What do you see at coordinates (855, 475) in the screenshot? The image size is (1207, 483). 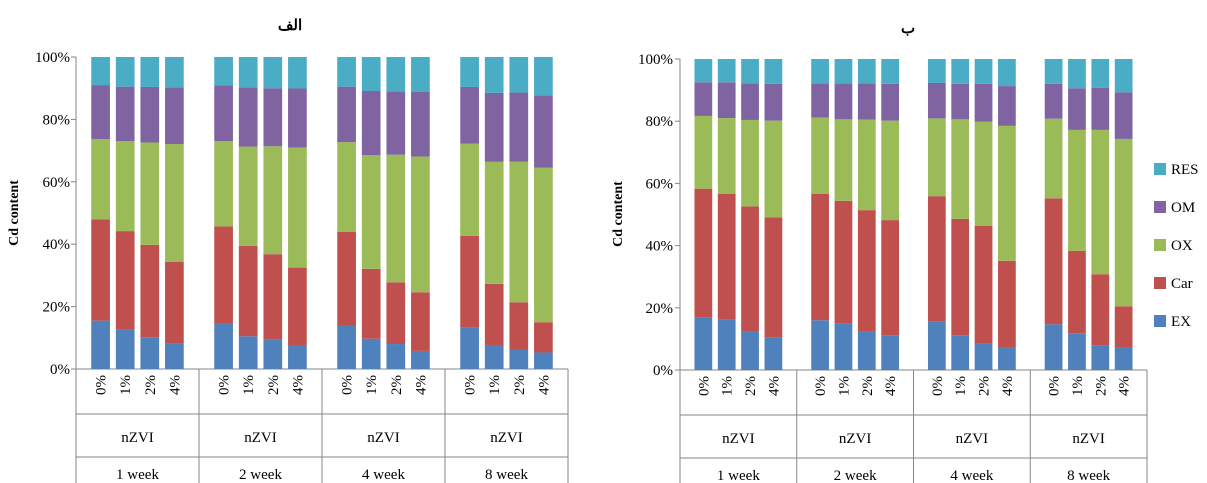 I see `x-week-label: 2 week` at bounding box center [855, 475].